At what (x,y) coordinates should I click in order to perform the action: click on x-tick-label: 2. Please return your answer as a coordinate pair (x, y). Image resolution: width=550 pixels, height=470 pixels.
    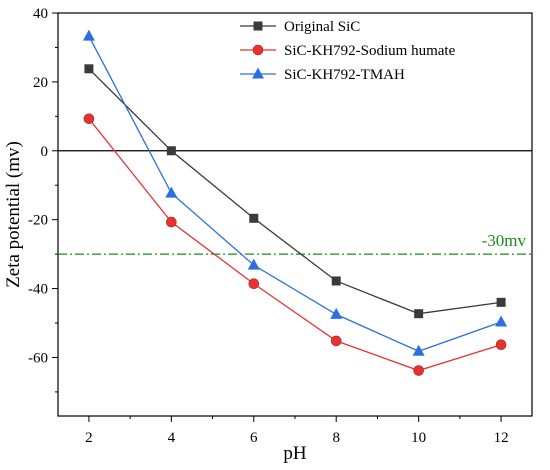
    Looking at the image, I should click on (89, 438).